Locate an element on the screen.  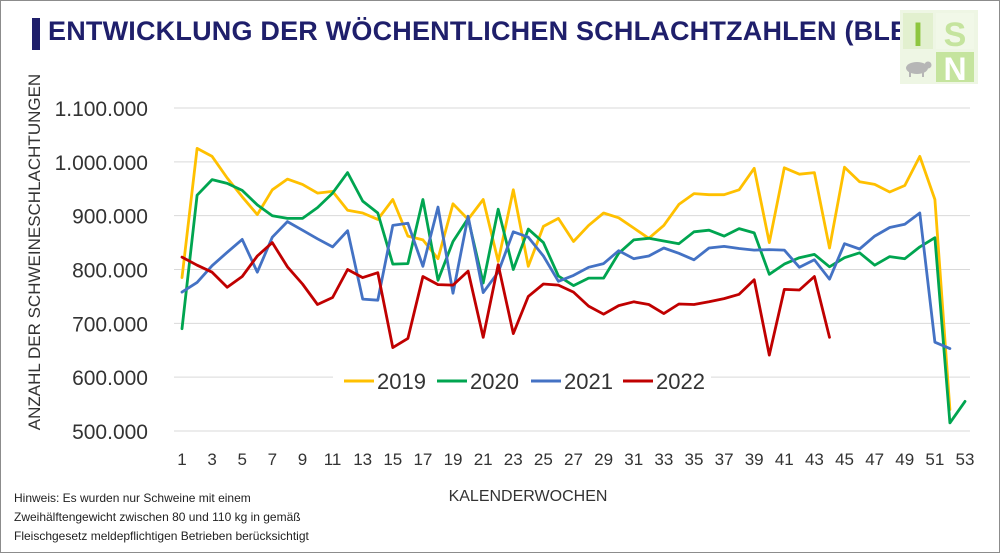
x-tick-label: 51 is located at coordinates (934, 459).